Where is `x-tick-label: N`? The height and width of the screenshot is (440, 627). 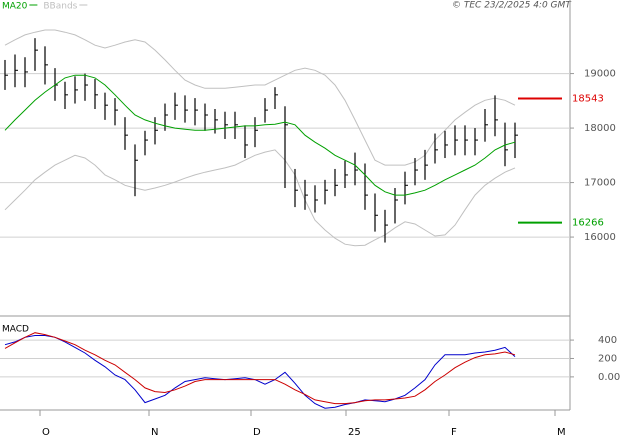
x-tick-label: N is located at coordinates (154, 432).